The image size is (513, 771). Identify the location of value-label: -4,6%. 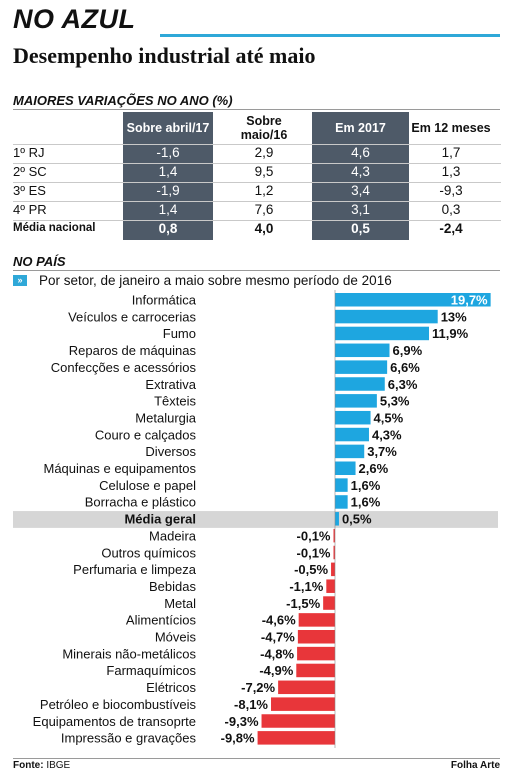
(279, 620).